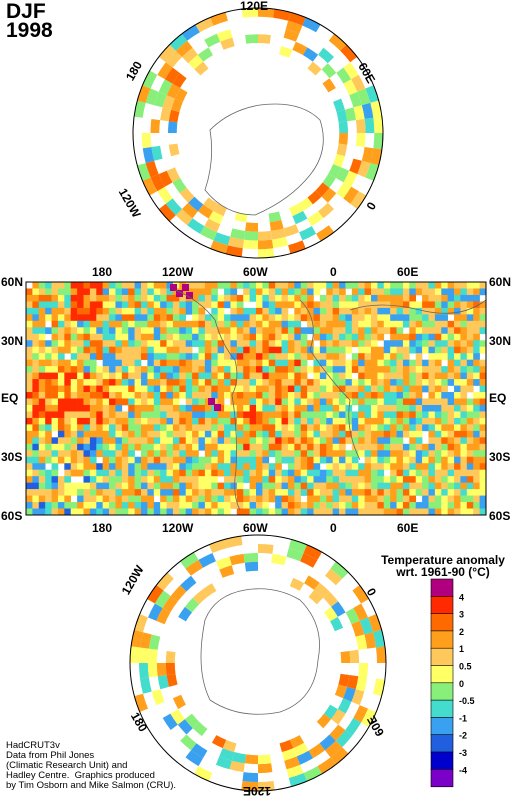 The image size is (512, 800). Describe the element at coordinates (12, 341) in the screenshot. I see `eq-left-30n: 30N` at that location.